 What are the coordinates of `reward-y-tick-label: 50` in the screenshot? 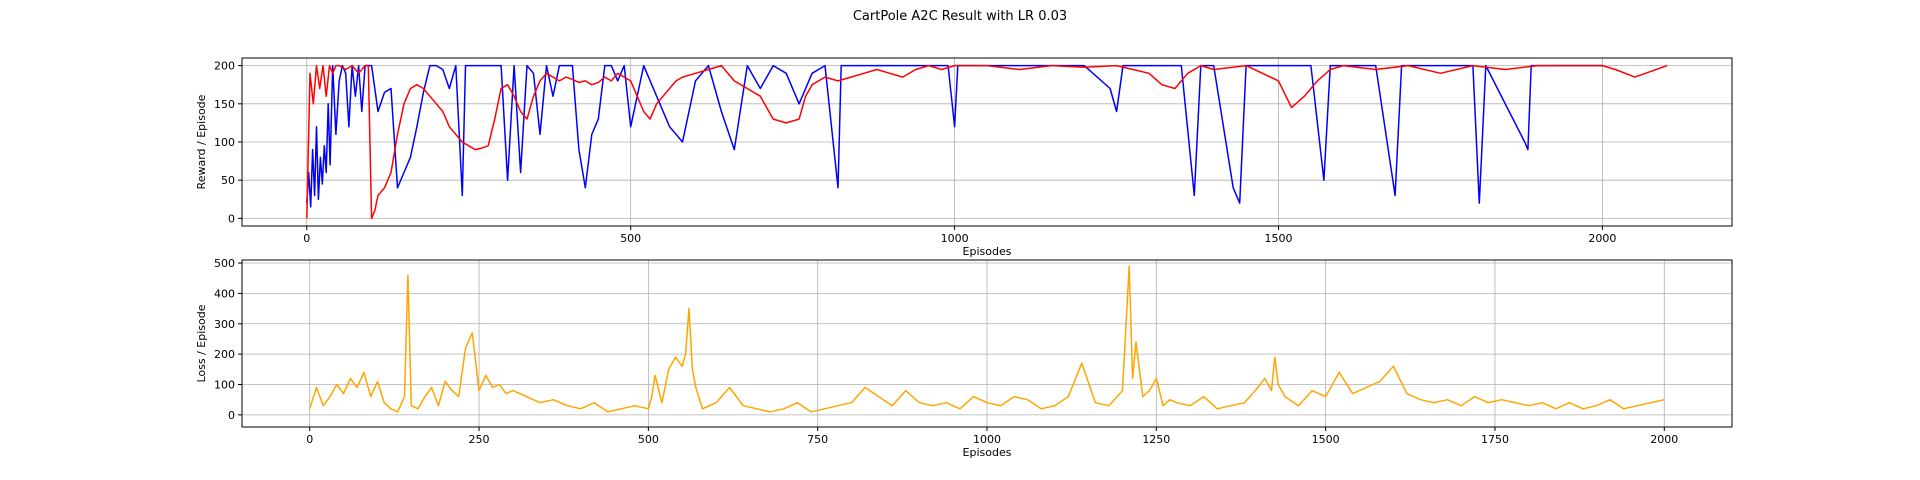 It's located at (228, 180).